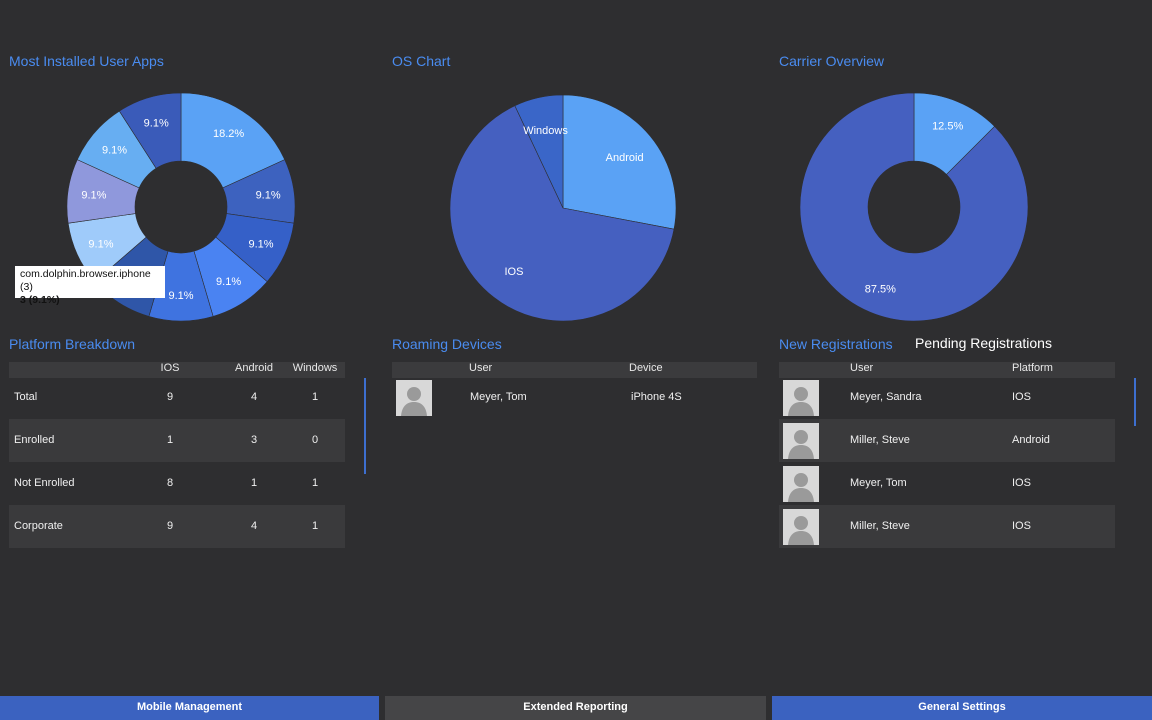  I want to click on carrier-donut-chart: 12.5% 87.5%, so click(955, 205).